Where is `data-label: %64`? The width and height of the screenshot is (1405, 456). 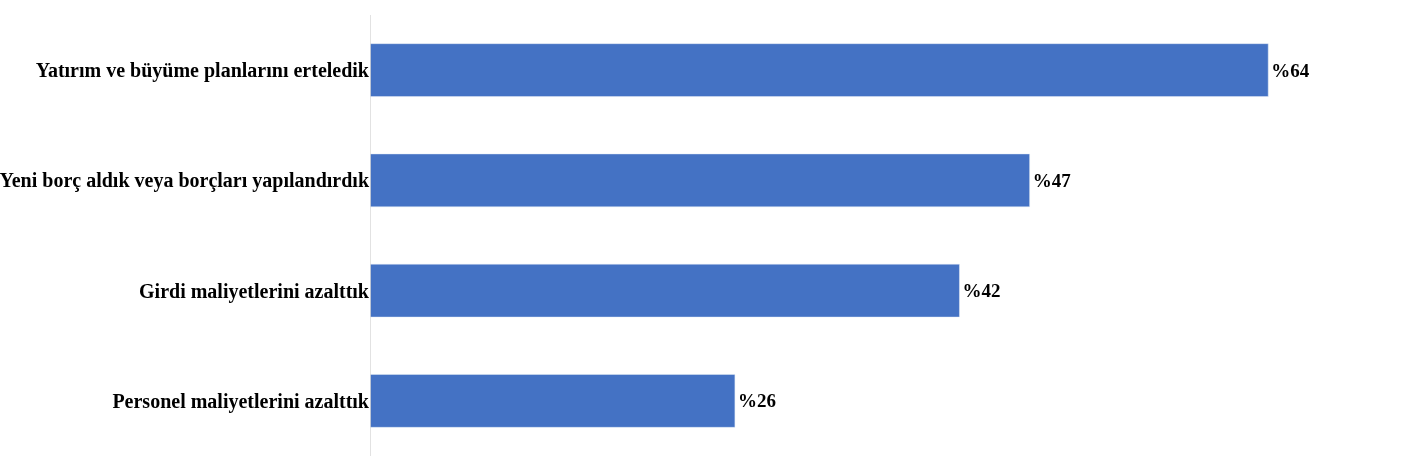
data-label: %64 is located at coordinates (1290, 70).